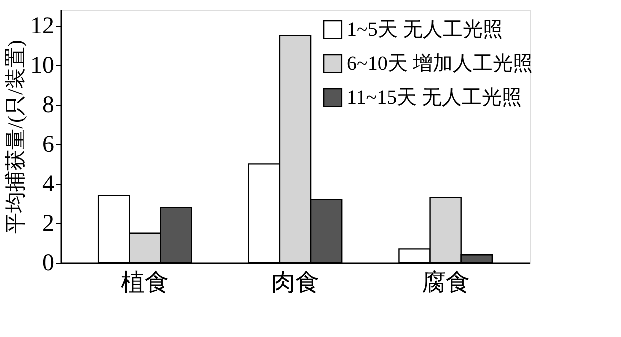 Image resolution: width=621 pixels, height=337 pixels. Describe the element at coordinates (48, 263) in the screenshot. I see `y-tick-label: 0` at that location.